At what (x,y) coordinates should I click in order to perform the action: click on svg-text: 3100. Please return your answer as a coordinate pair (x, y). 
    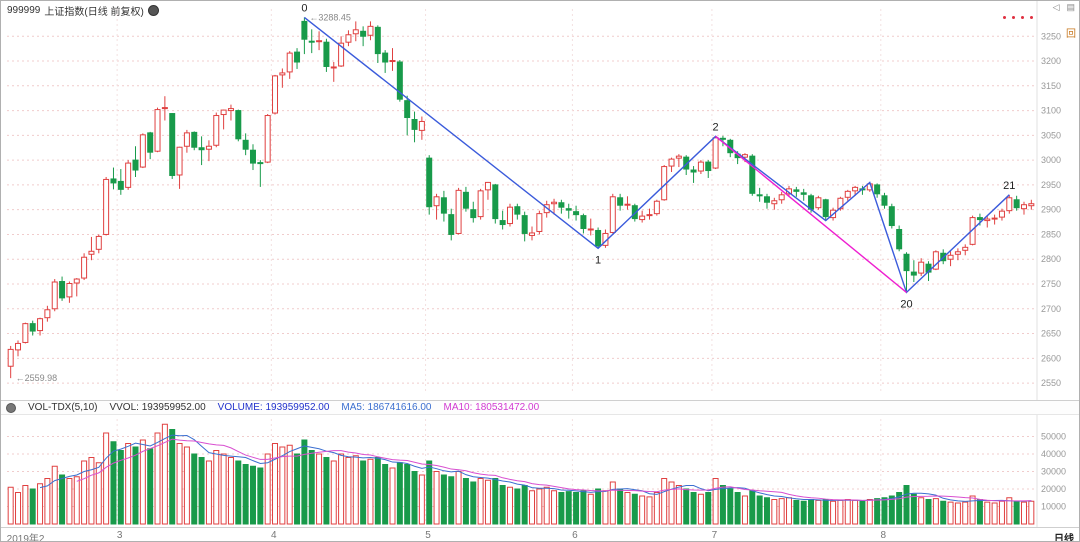
    Looking at the image, I should click on (1051, 111).